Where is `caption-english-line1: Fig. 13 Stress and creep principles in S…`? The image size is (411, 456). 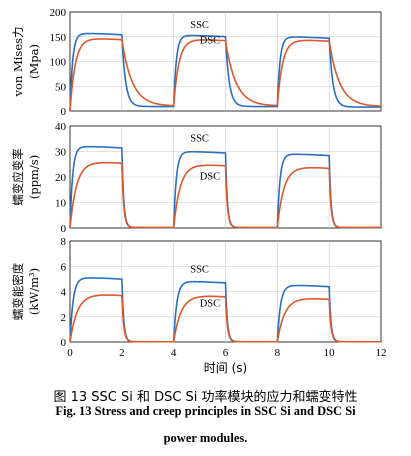
caption-english-line1: Fig. 13 Stress and creep principles in S… is located at coordinates (205, 411).